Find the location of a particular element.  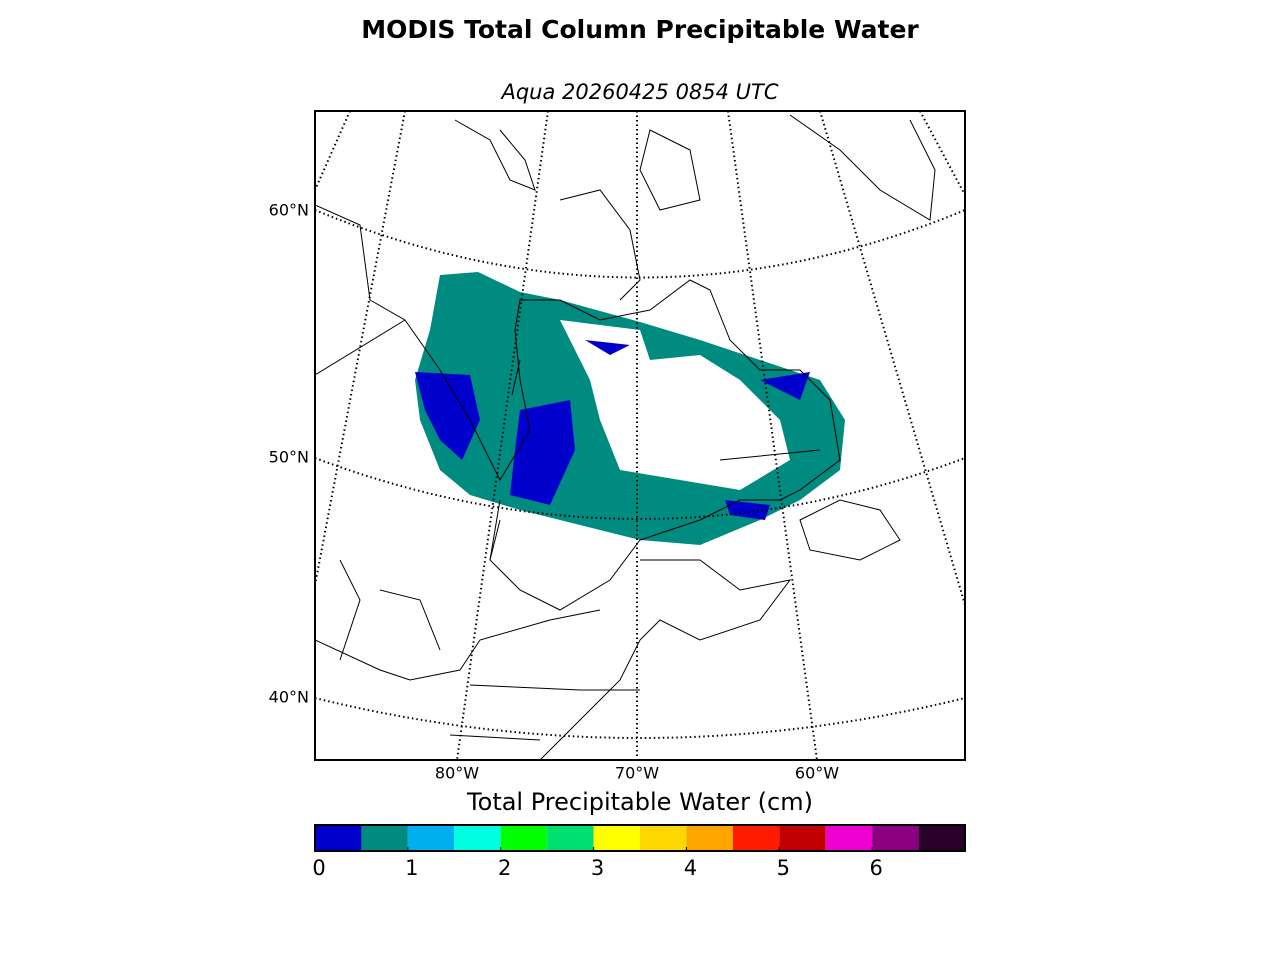

colorbar-tick-label: 2 is located at coordinates (504, 868).